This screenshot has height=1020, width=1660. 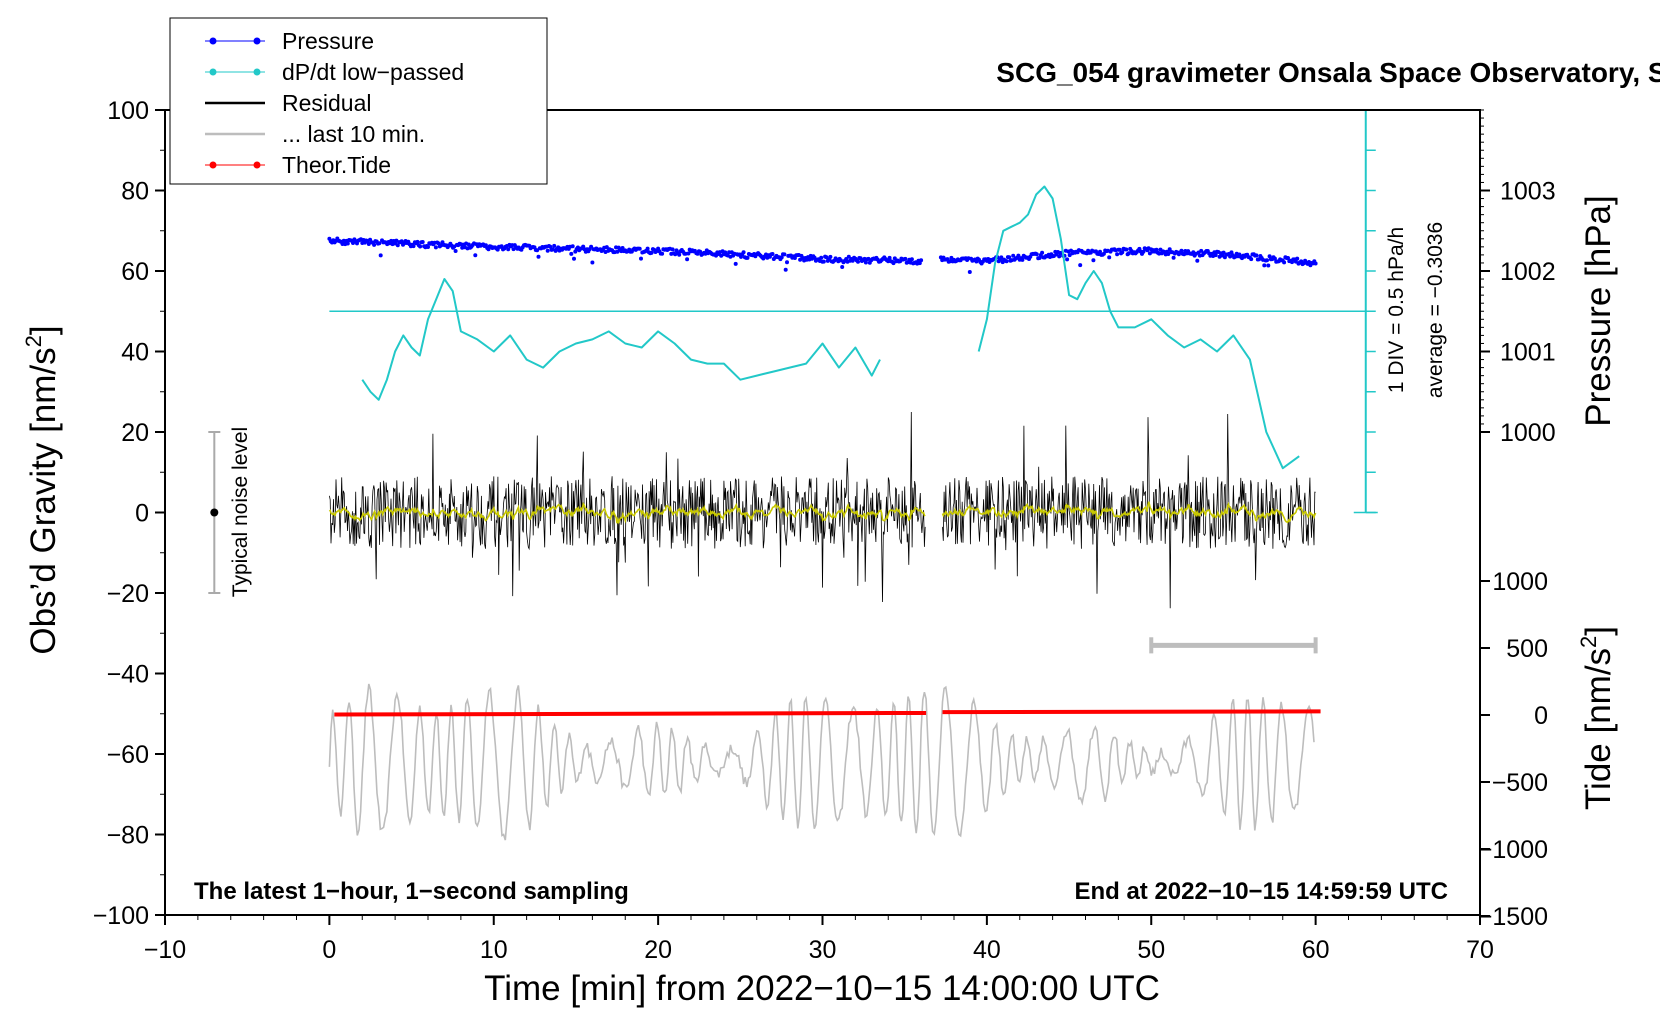 I want to click on x-tick-label: 70, so click(x=1480, y=950).